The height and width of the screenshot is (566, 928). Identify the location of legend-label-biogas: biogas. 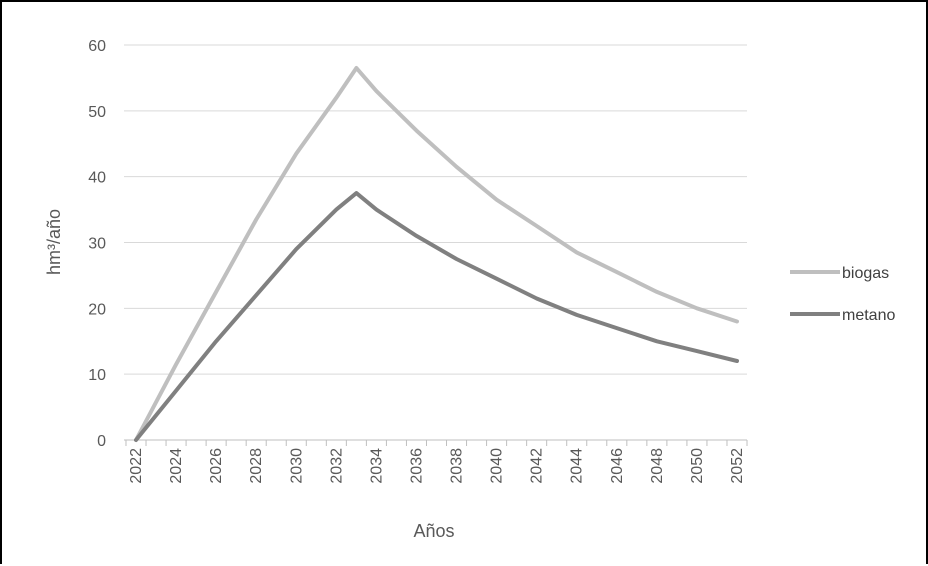
(865, 273).